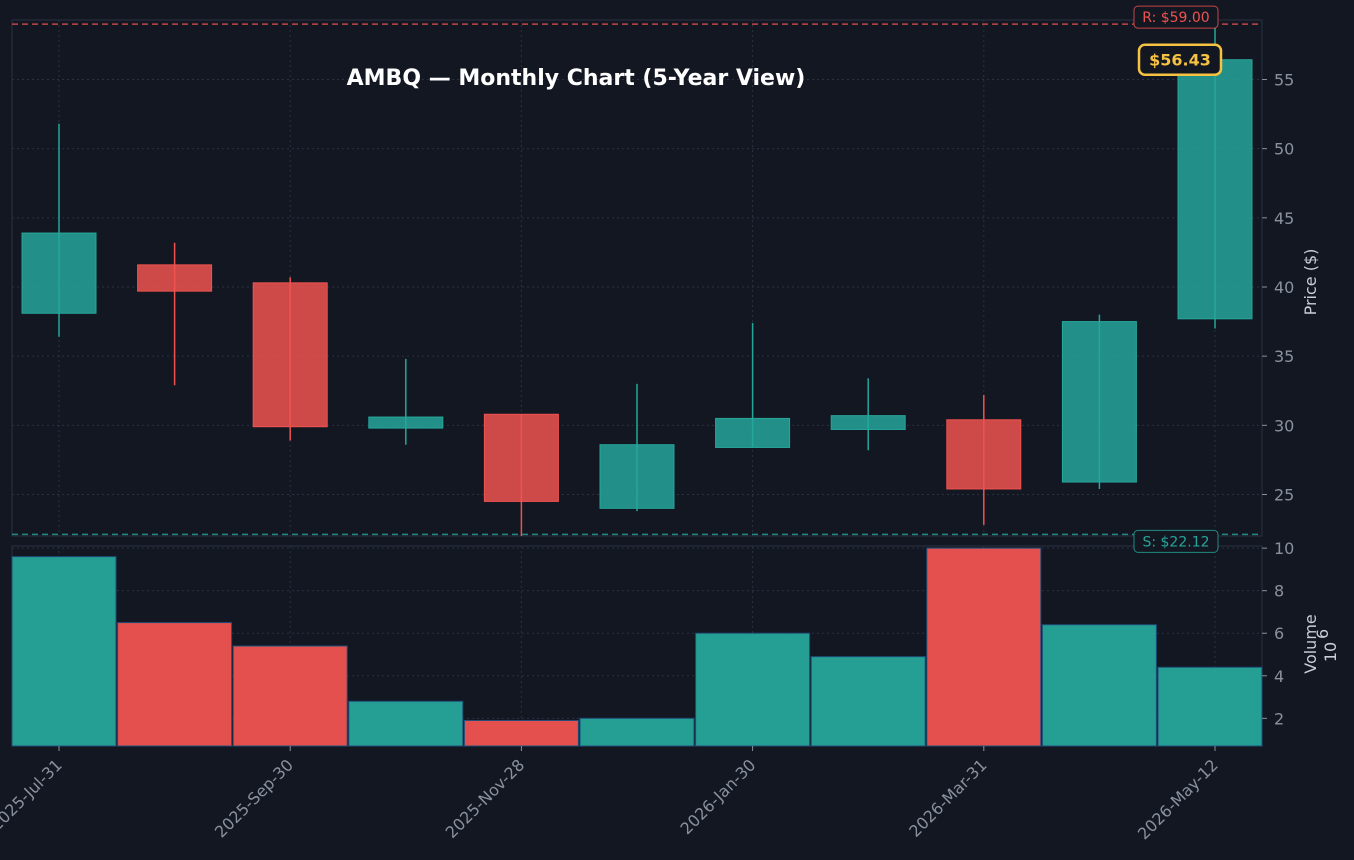 The height and width of the screenshot is (860, 1354). Describe the element at coordinates (576, 78) in the screenshot. I see `chart-title: AMBQ — Monthly Chart (5-Year View)` at that location.